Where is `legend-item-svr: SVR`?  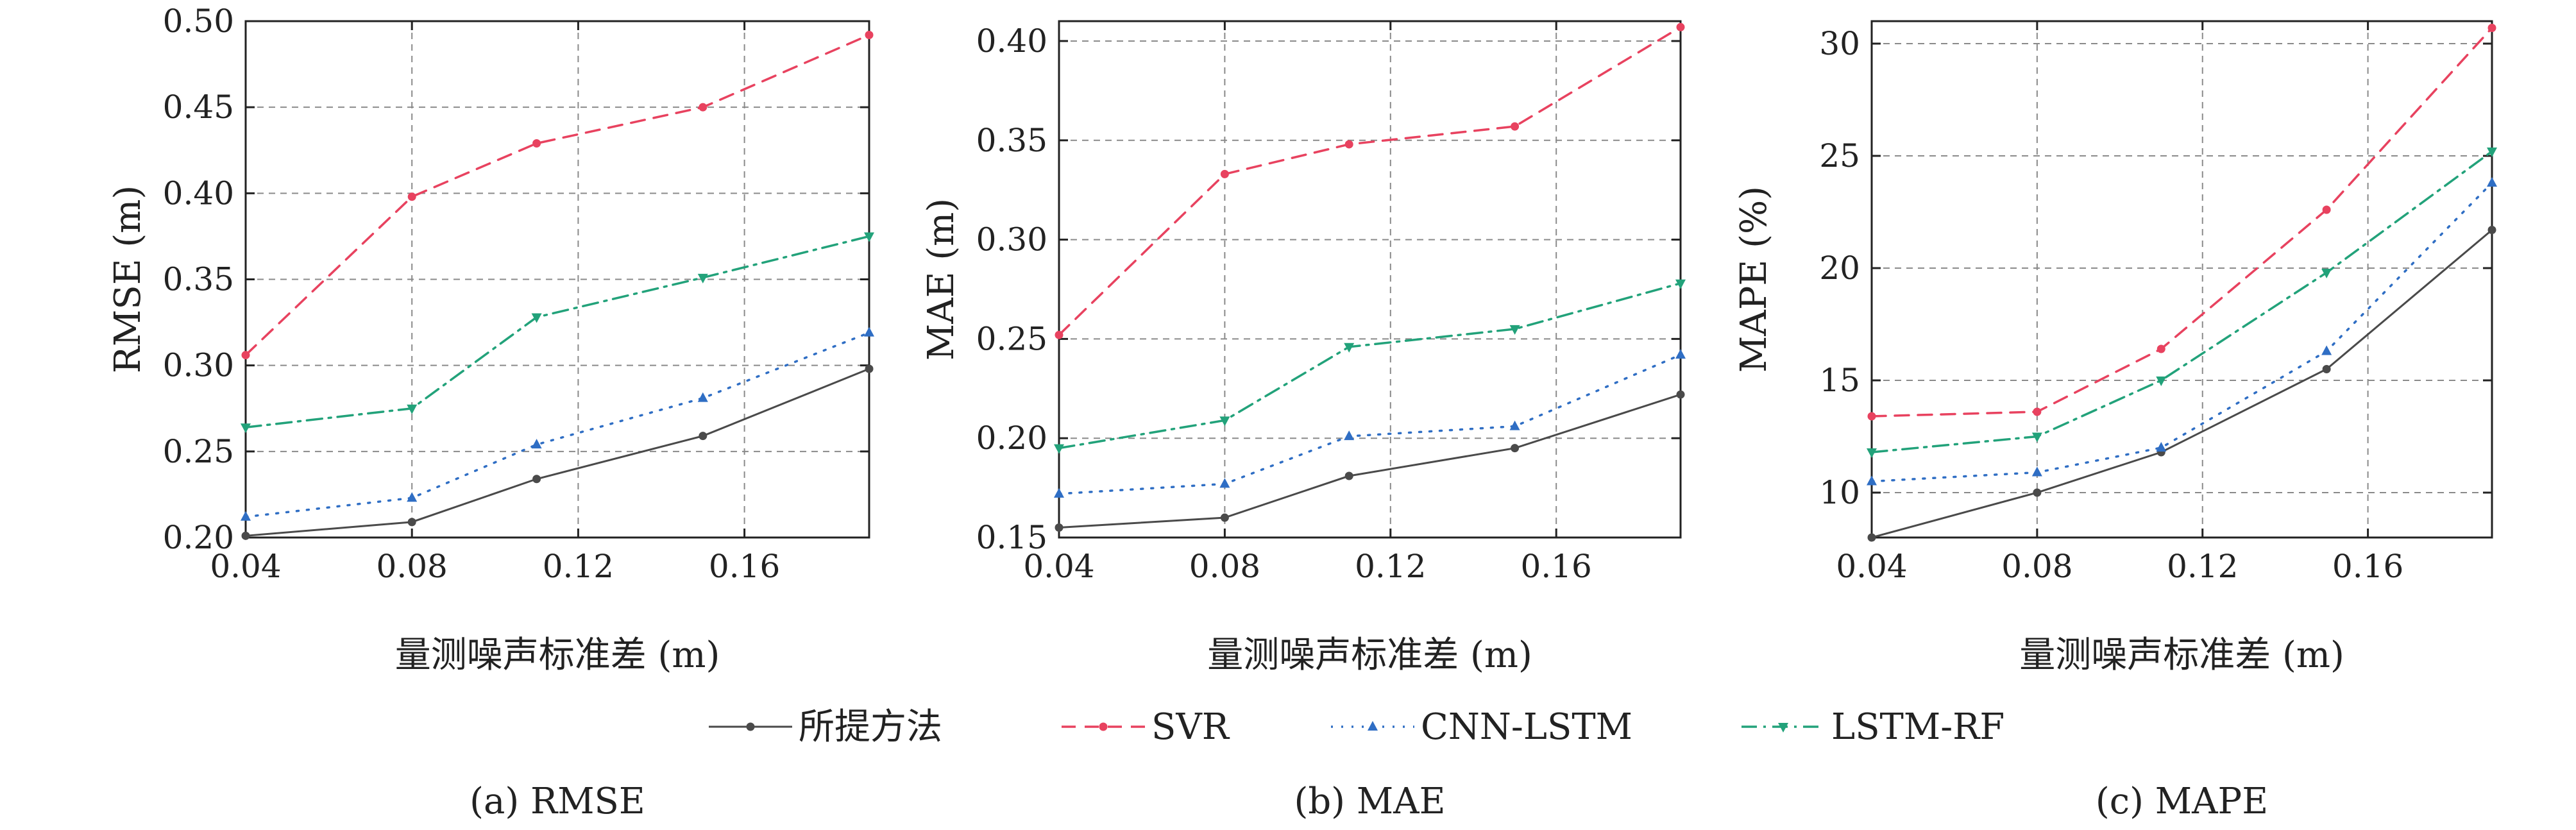 legend-item-svr: SVR is located at coordinates (1146, 727).